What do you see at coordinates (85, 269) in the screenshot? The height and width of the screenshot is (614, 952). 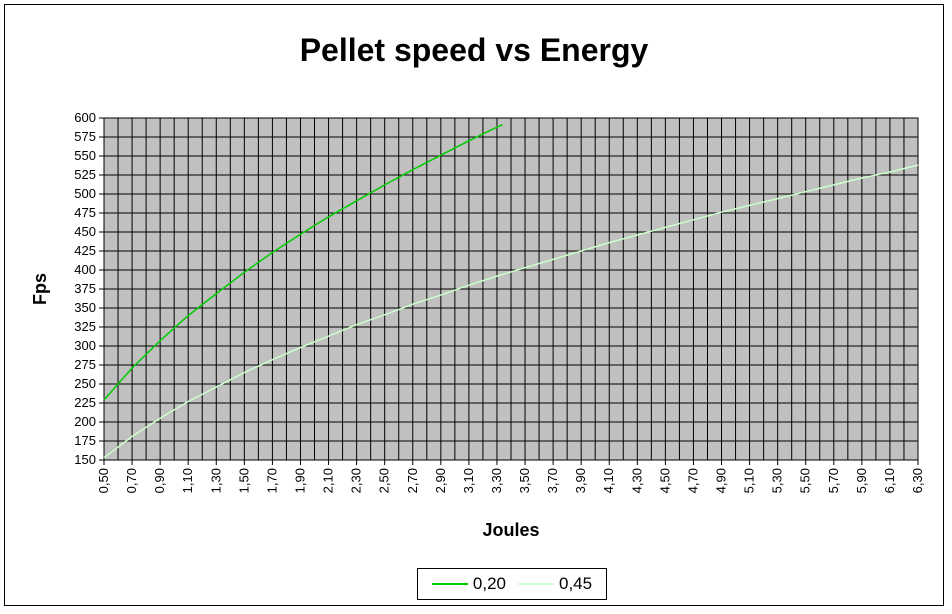 I see `y-tick-label: 400` at bounding box center [85, 269].